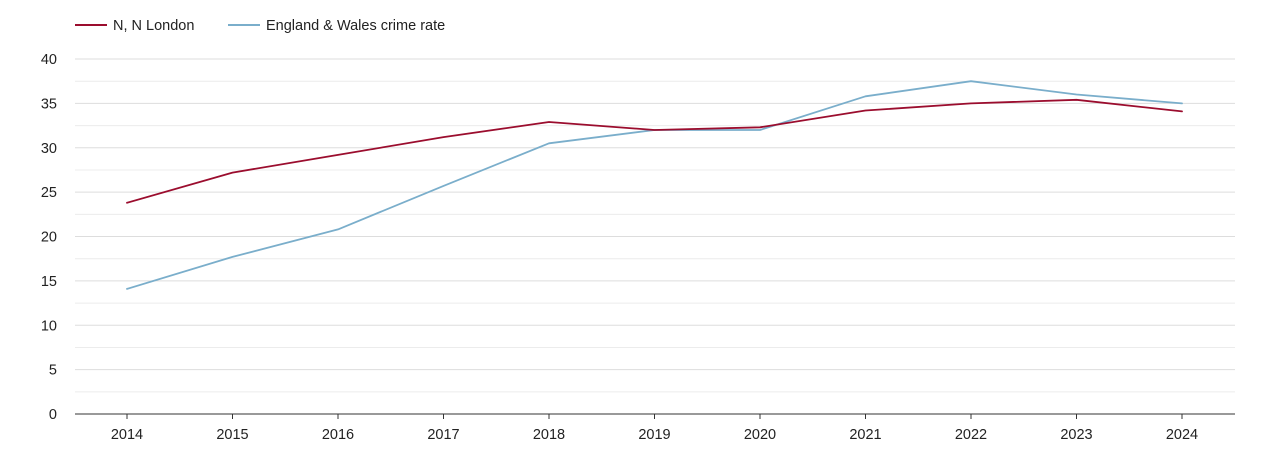  What do you see at coordinates (232, 435) in the screenshot?
I see `x-tick-label: 2015` at bounding box center [232, 435].